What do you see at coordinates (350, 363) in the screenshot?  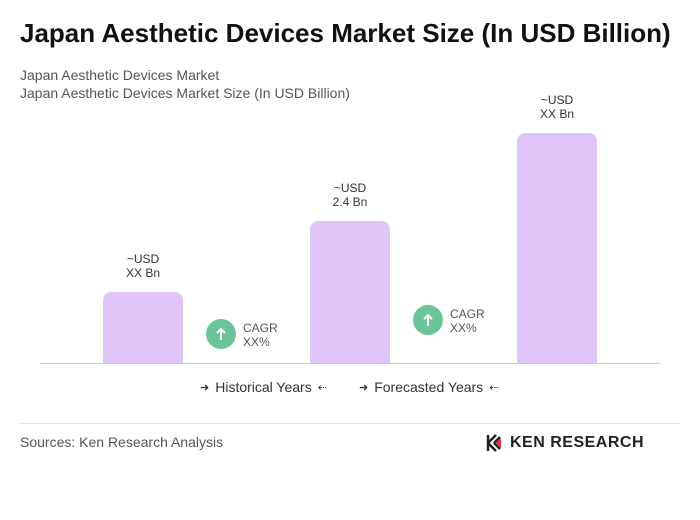 I see `baseline` at bounding box center [350, 363].